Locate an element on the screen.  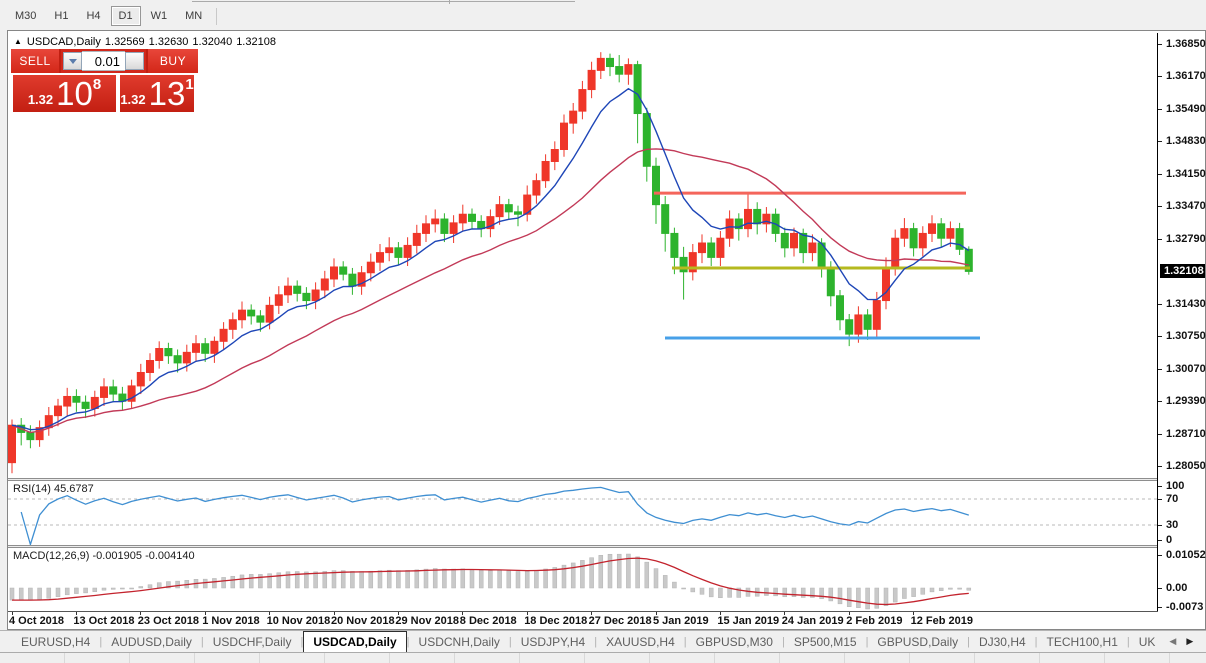
chart-tab-sp500-m15: SP500,M15 is located at coordinates (825, 641).